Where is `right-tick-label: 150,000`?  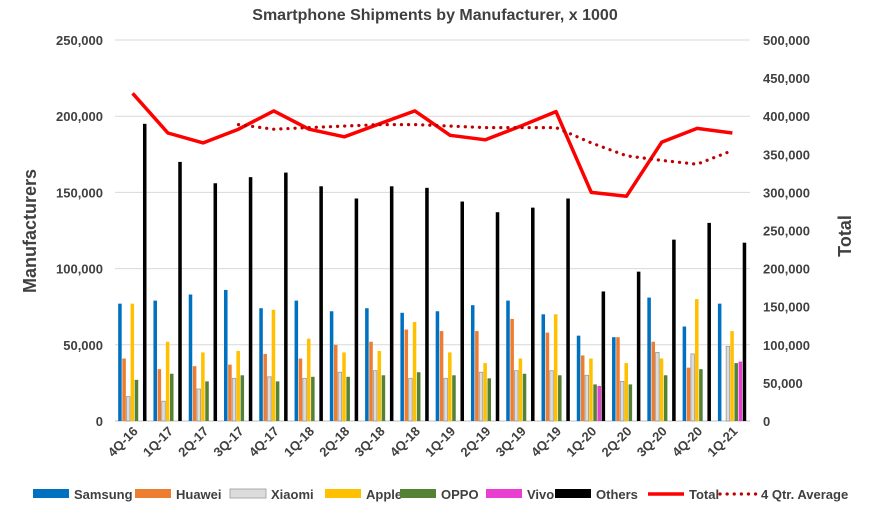 right-tick-label: 150,000 is located at coordinates (786, 307).